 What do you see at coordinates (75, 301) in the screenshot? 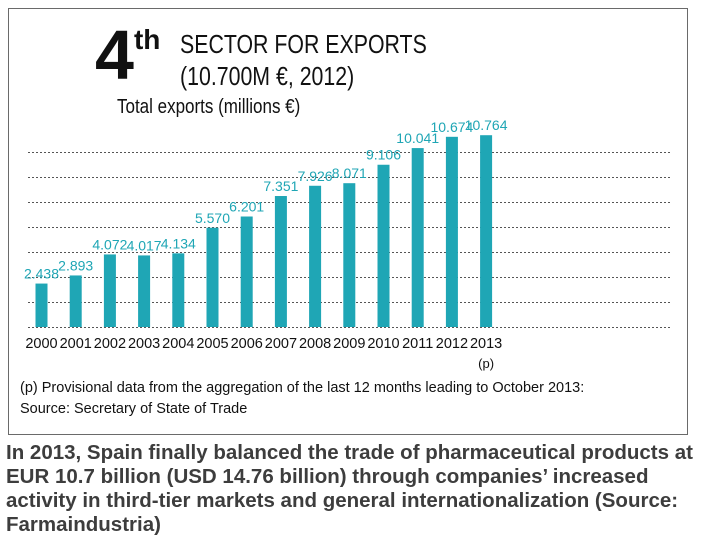
I see `bar-2001` at bounding box center [75, 301].